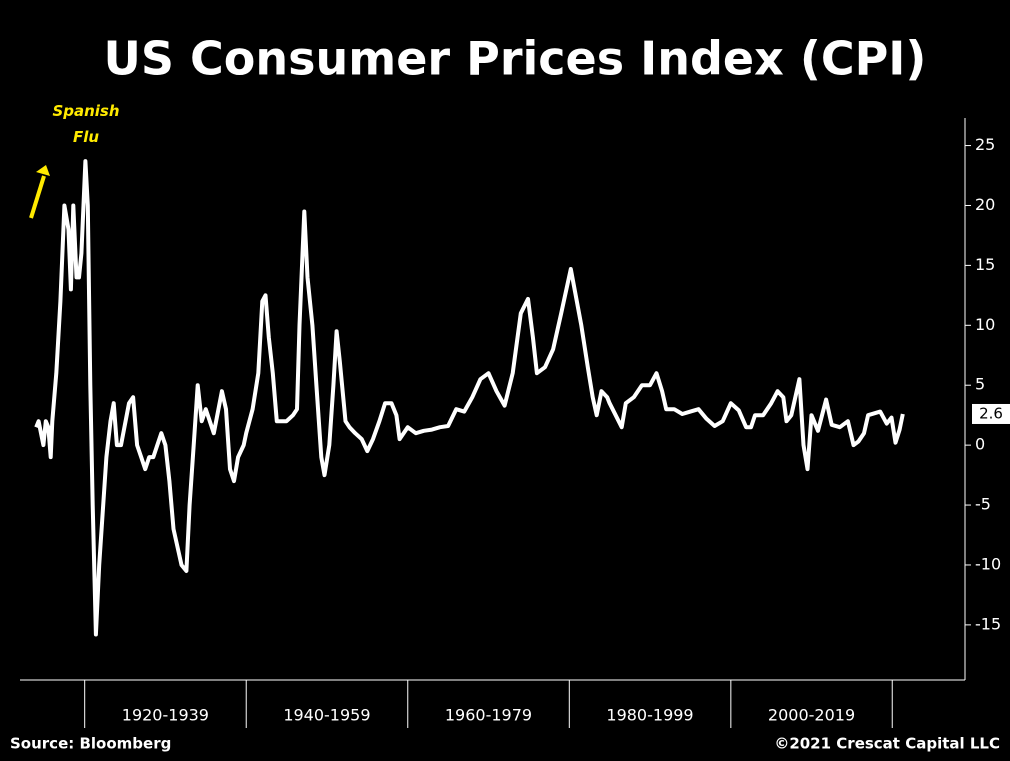 Image resolution: width=1010 pixels, height=761 pixels. Describe the element at coordinates (988, 563) in the screenshot. I see `y-tick-label: -10` at that location.